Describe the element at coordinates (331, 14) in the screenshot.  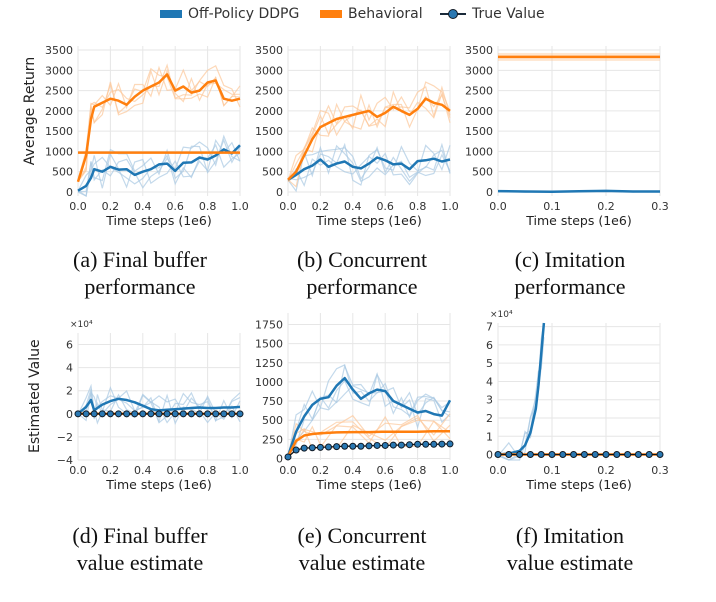
I see `legend-swatch-behavioral` at that location.